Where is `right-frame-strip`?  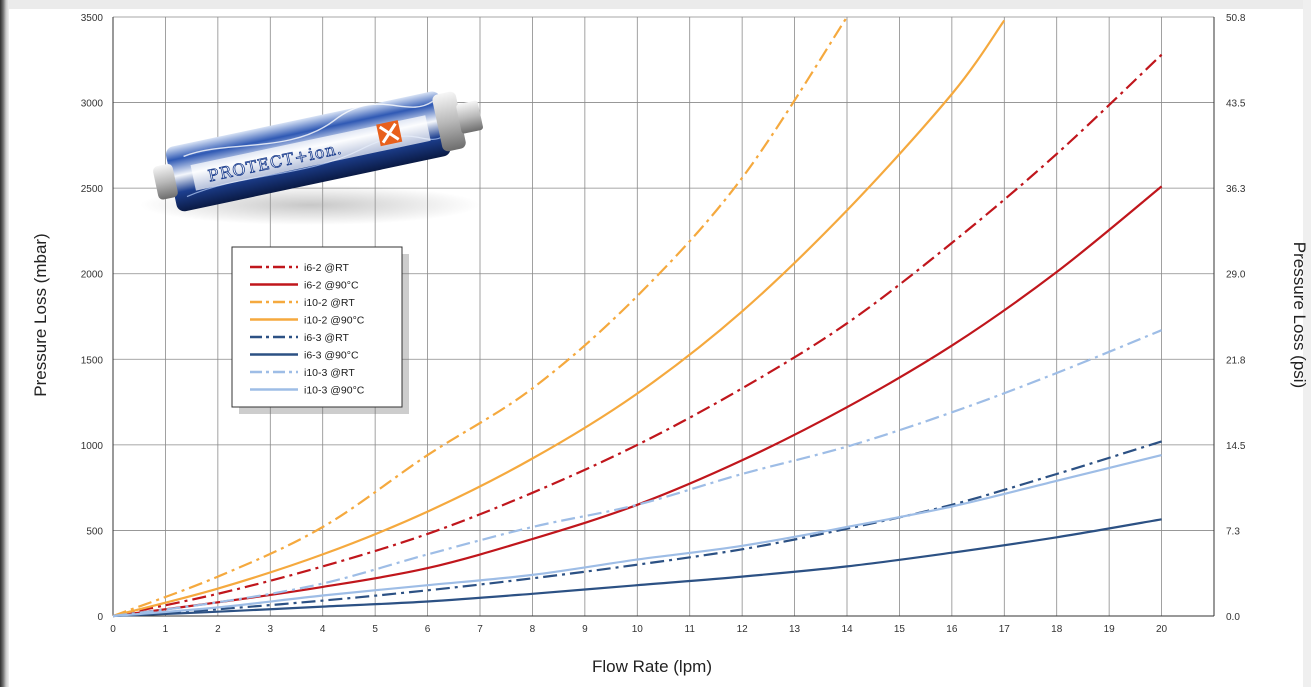 right-frame-strip is located at coordinates (1307, 343).